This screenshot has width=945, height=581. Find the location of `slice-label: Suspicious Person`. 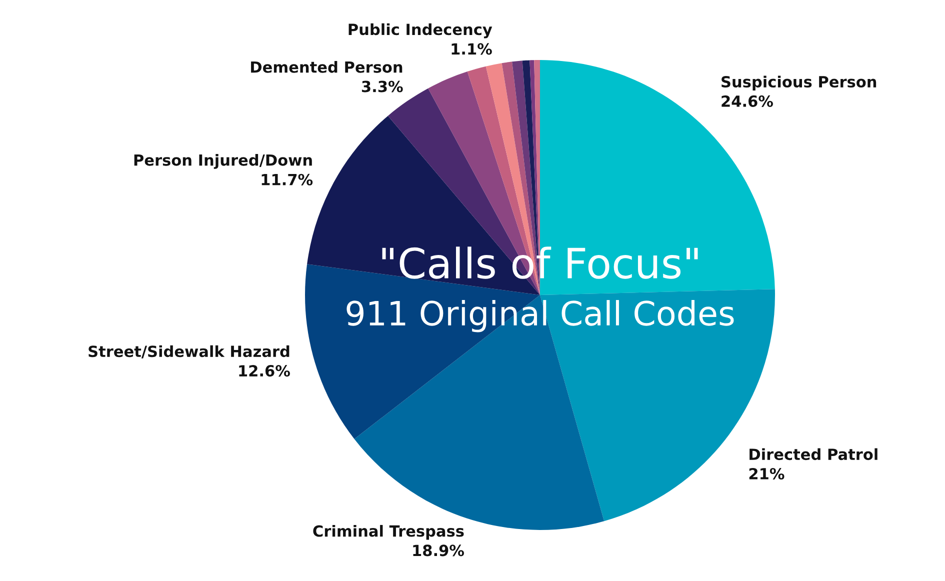

slice-label: Suspicious Person is located at coordinates (799, 83).